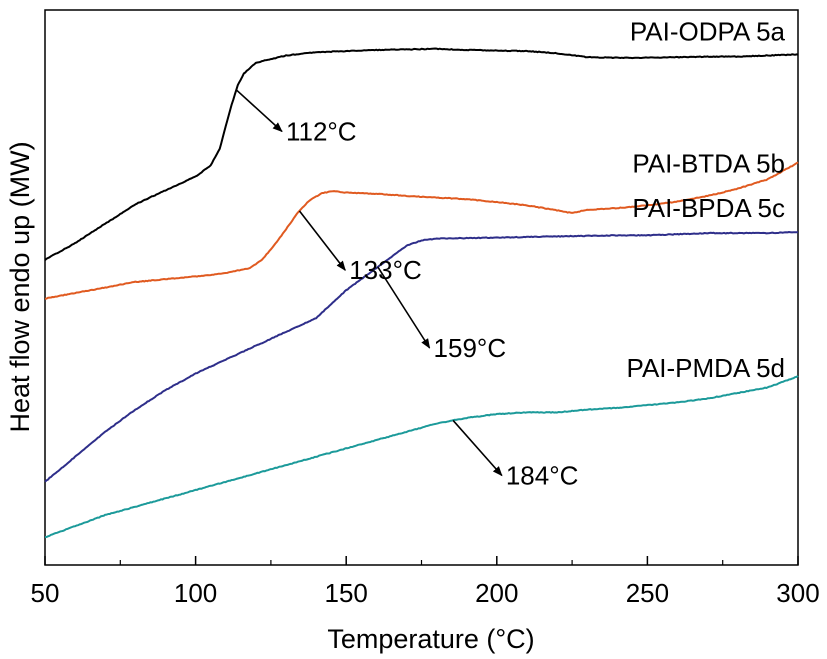 The height and width of the screenshot is (659, 827). I want to click on annotation-label: 184°C, so click(542, 476).